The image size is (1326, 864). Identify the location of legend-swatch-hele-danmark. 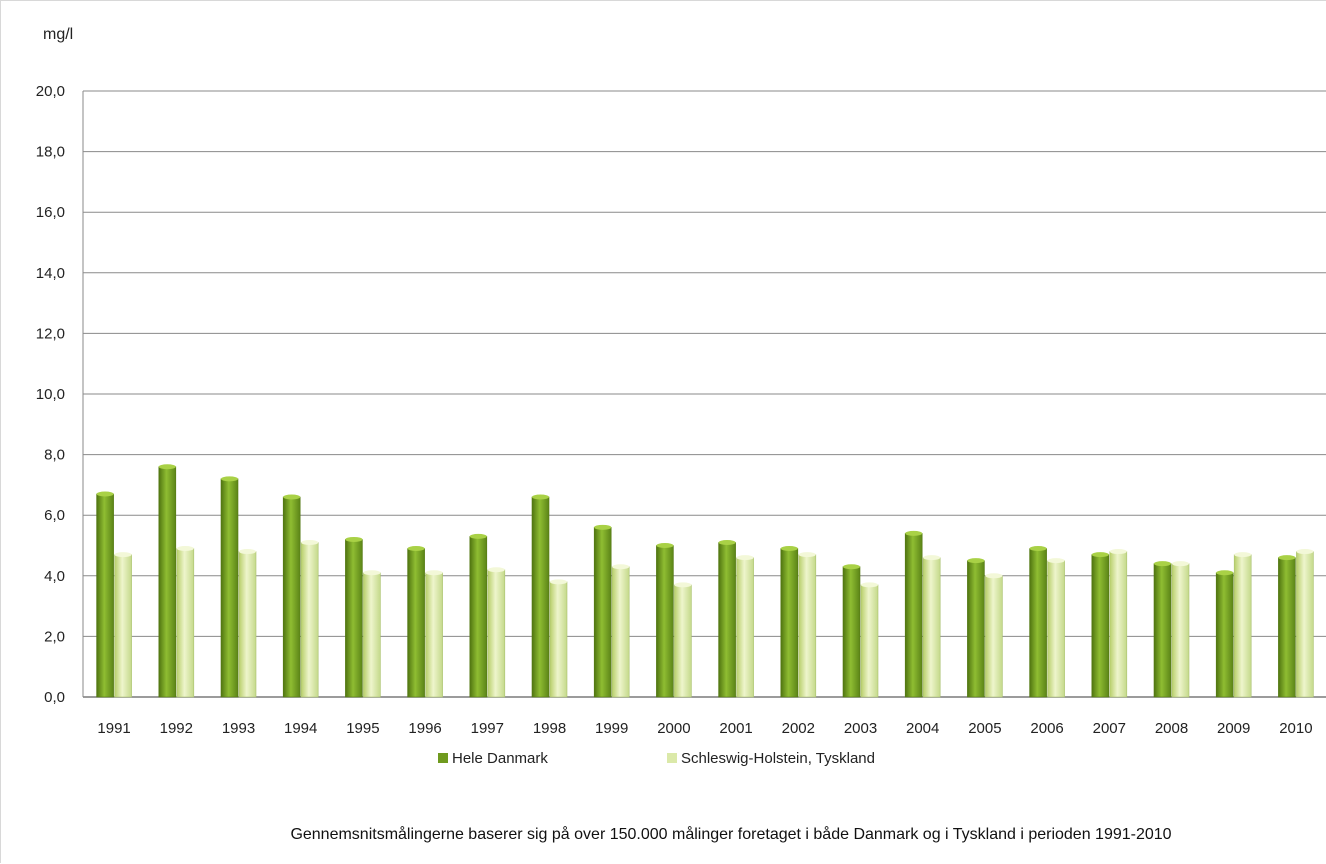
(443, 758).